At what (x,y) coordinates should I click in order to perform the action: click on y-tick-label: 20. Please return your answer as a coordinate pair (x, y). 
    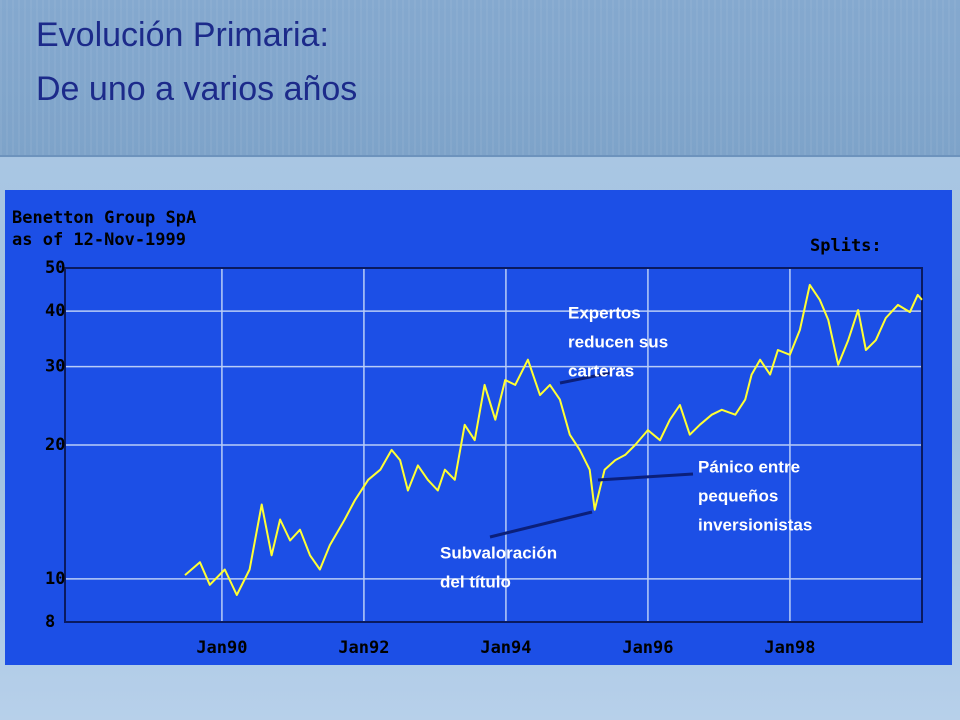
    Looking at the image, I should click on (55, 445).